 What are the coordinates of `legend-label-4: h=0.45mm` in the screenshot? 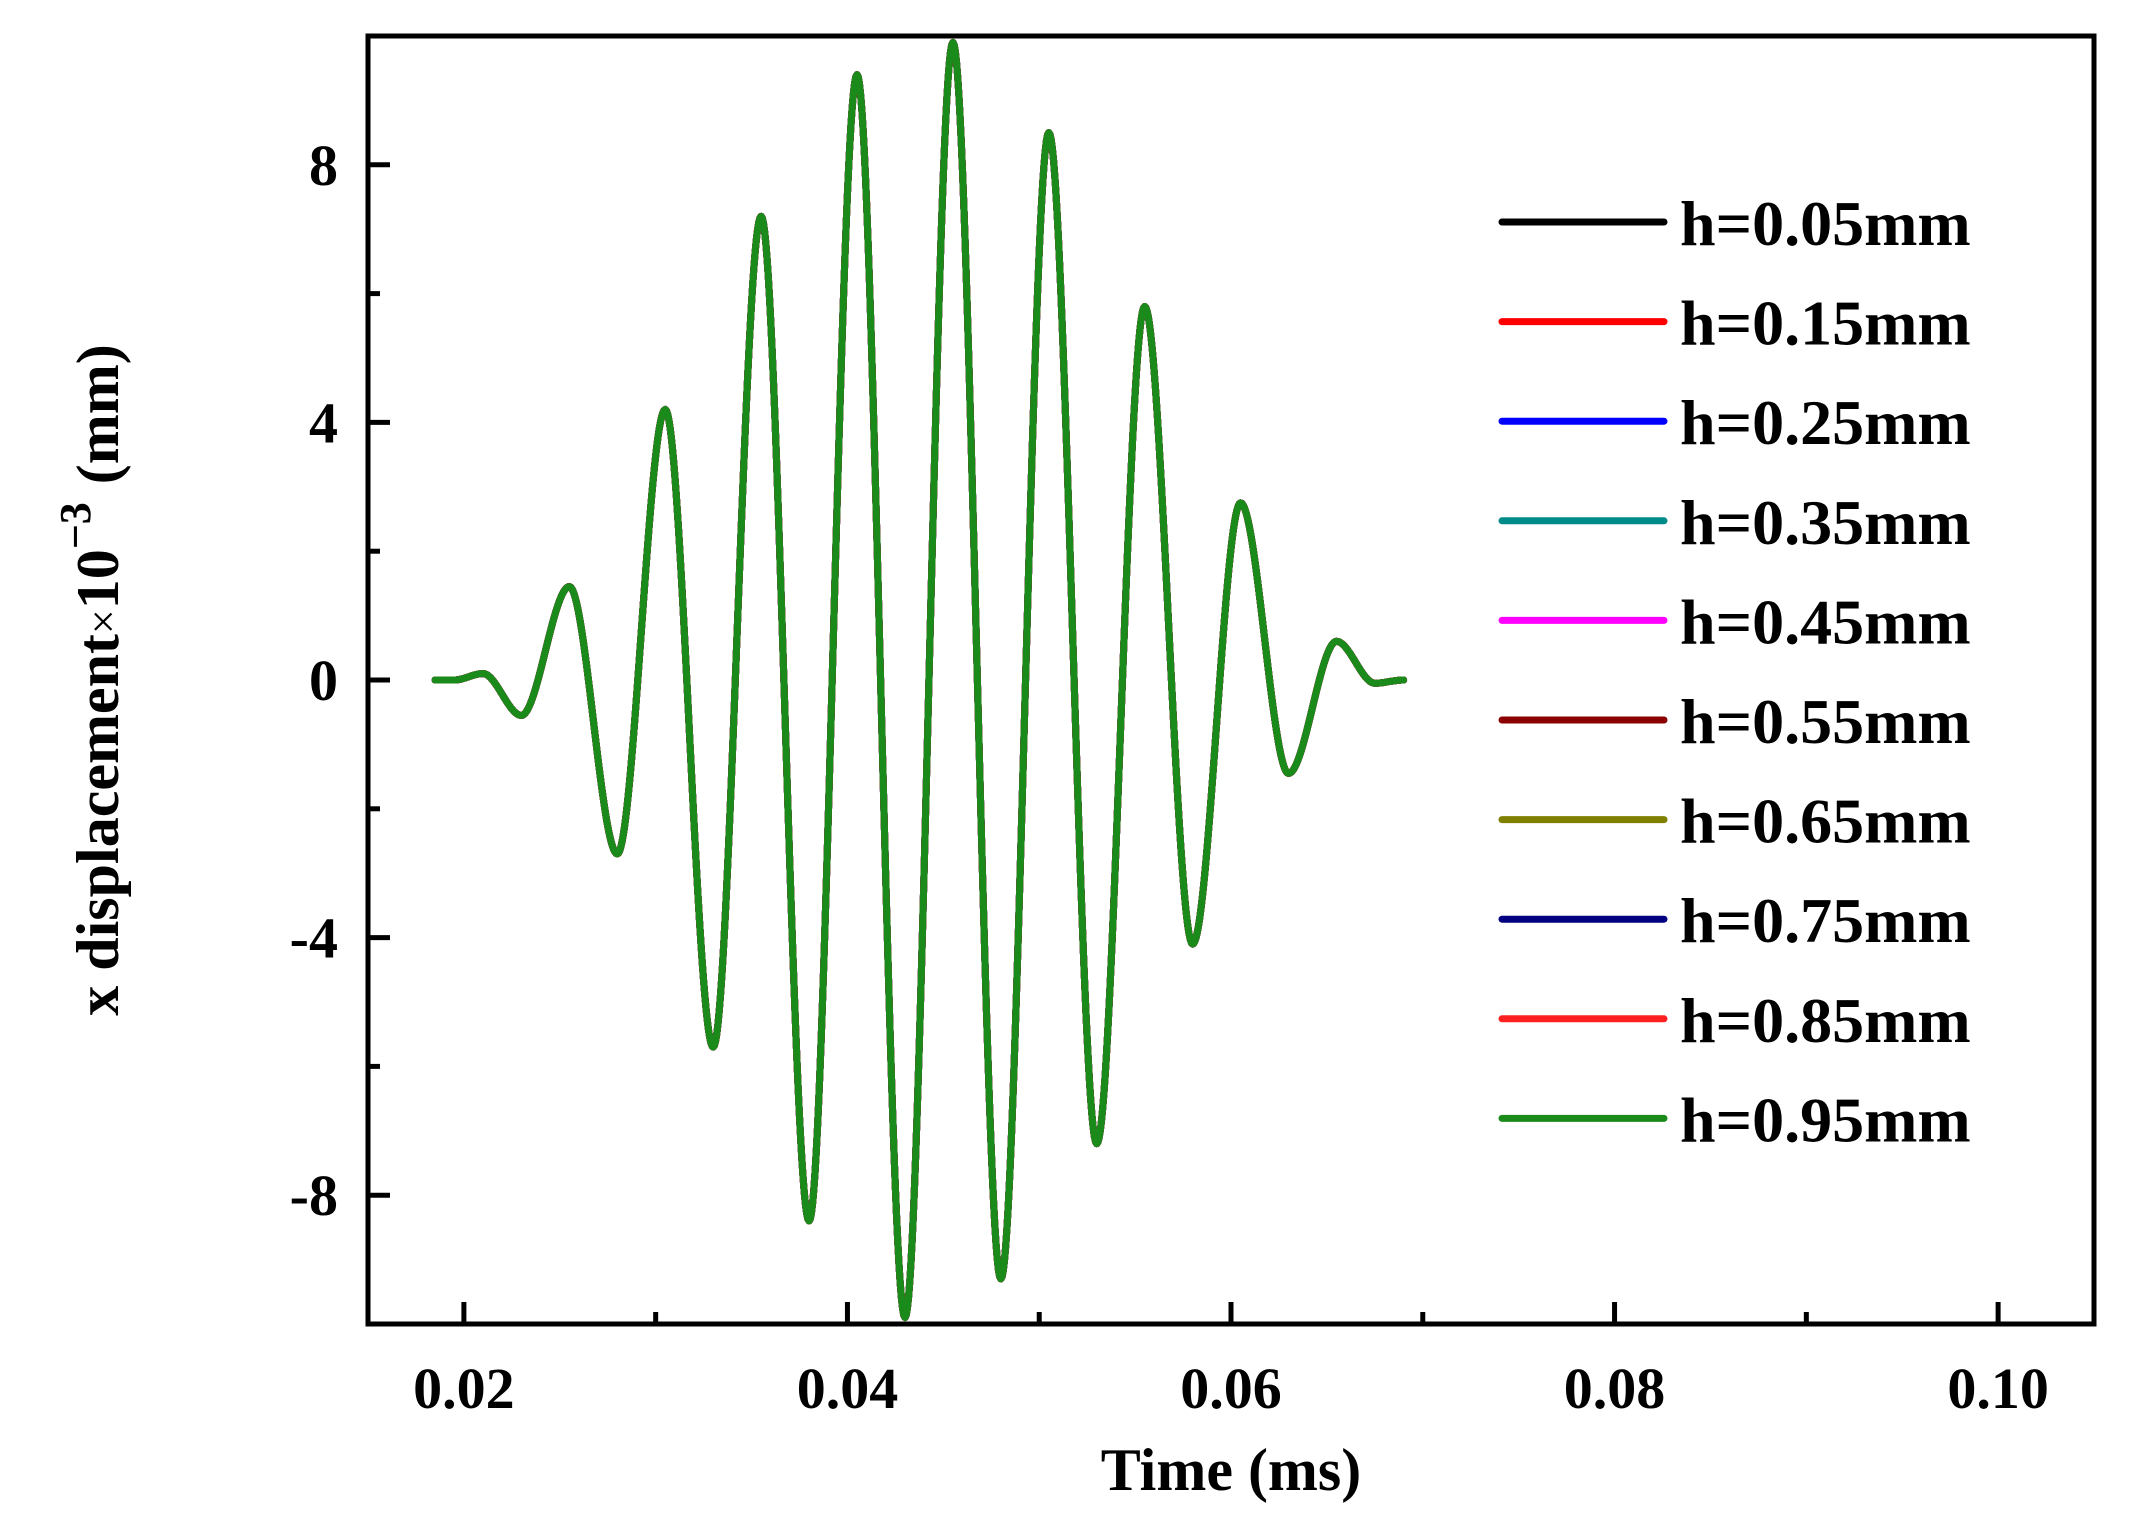 It's located at (1825, 621).